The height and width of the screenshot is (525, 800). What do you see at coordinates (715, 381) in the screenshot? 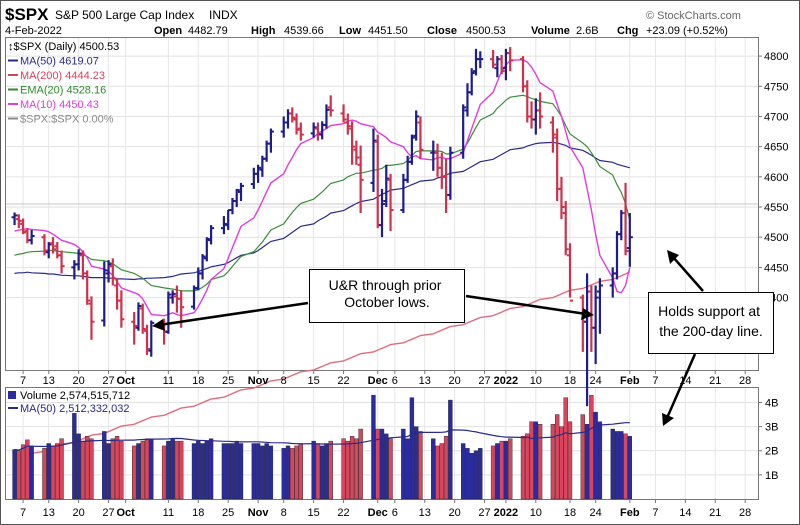
I see `date-tick-label: 21` at bounding box center [715, 381].